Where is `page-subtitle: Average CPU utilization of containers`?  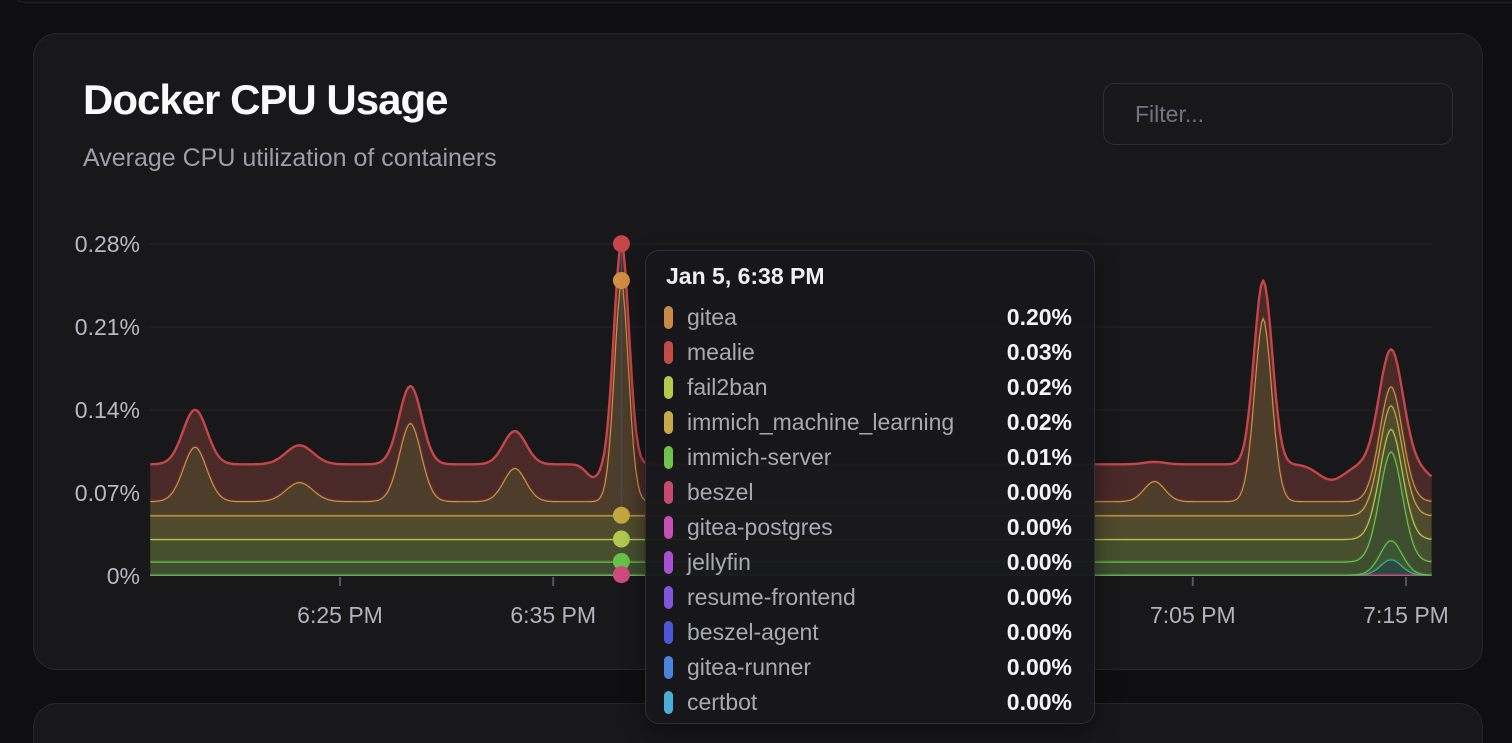 page-subtitle: Average CPU utilization of containers is located at coordinates (290, 158).